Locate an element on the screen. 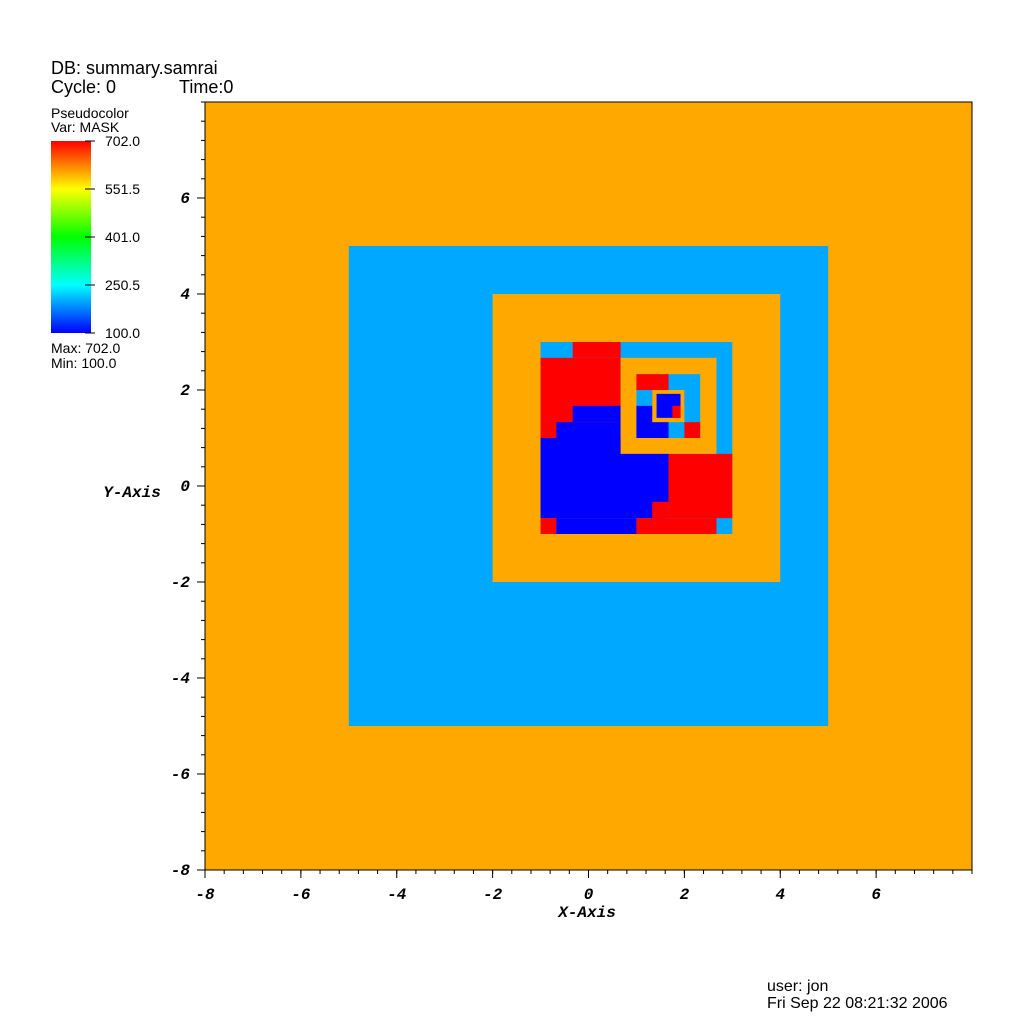 This screenshot has width=1024, height=1024. y-tick-label: 6 is located at coordinates (185, 199).